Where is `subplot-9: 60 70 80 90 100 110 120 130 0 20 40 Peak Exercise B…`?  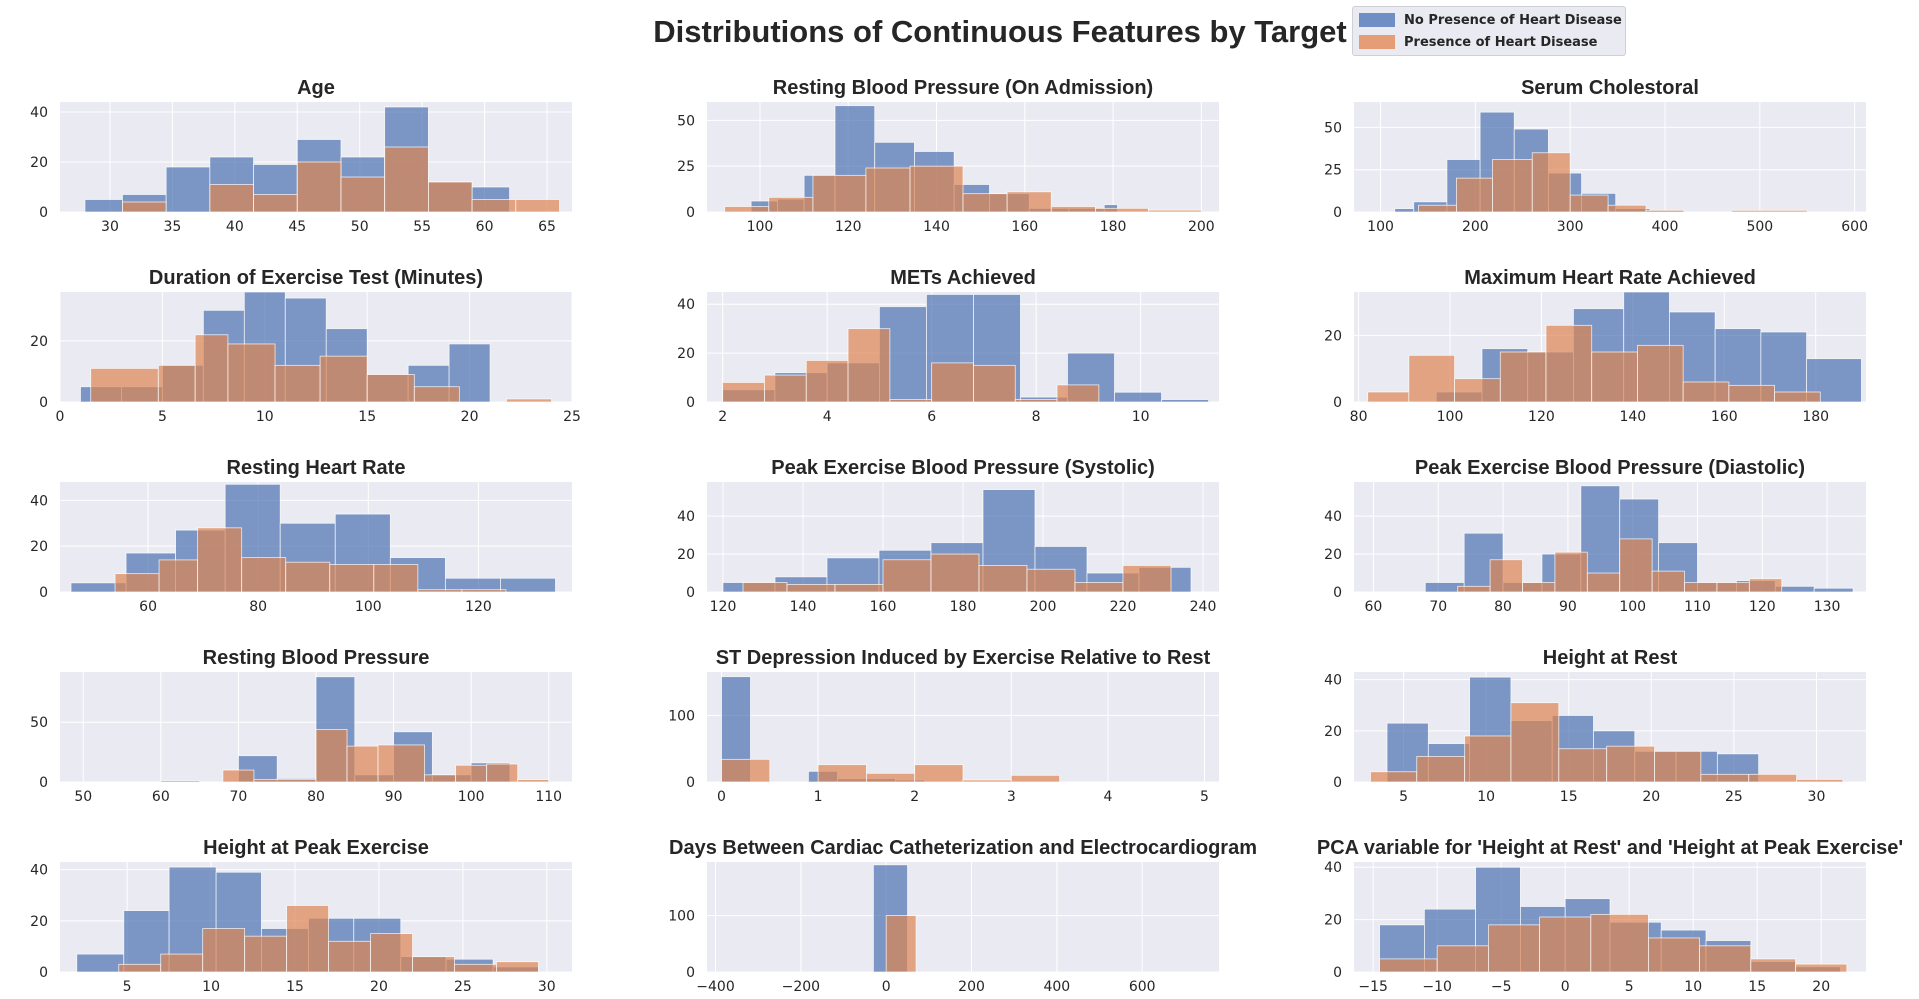 subplot-9: 60 70 80 90 100 110 120 130 0 20 40 Peak Exercise B… is located at coordinates (1595, 536).